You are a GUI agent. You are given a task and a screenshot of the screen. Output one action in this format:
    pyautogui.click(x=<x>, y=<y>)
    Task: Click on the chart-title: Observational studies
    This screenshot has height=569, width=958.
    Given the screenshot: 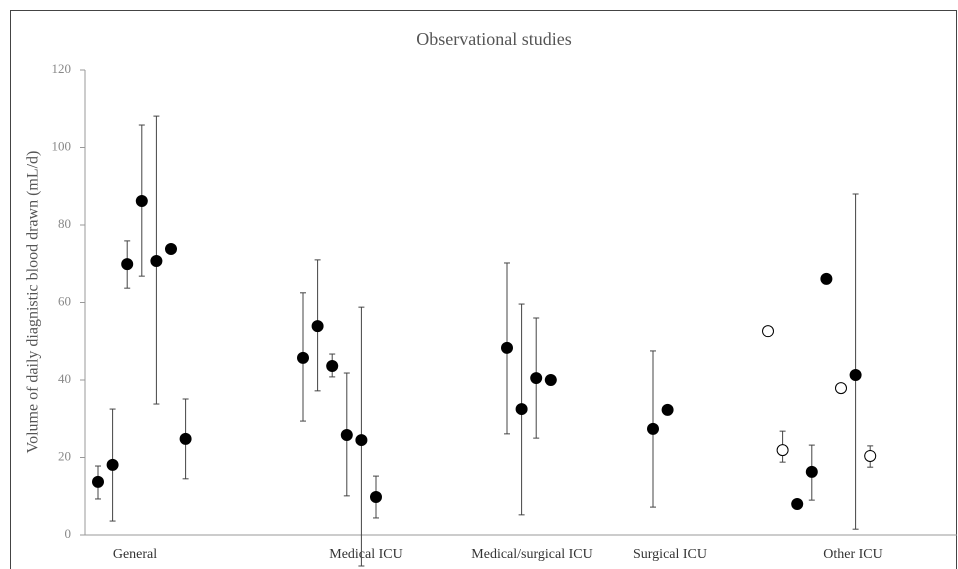 What is the action you would take?
    pyautogui.click(x=493, y=39)
    